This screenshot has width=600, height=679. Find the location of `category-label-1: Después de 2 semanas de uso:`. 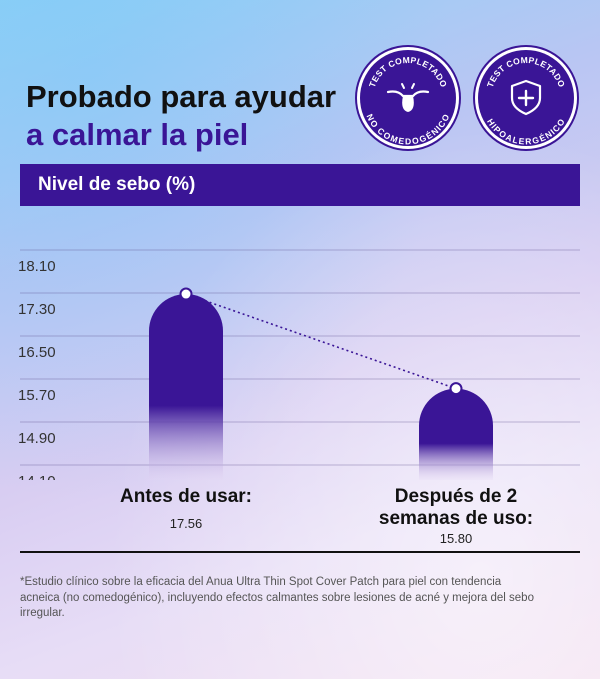

category-label-1: Después de 2 semanas de uso: is located at coordinates (456, 508).